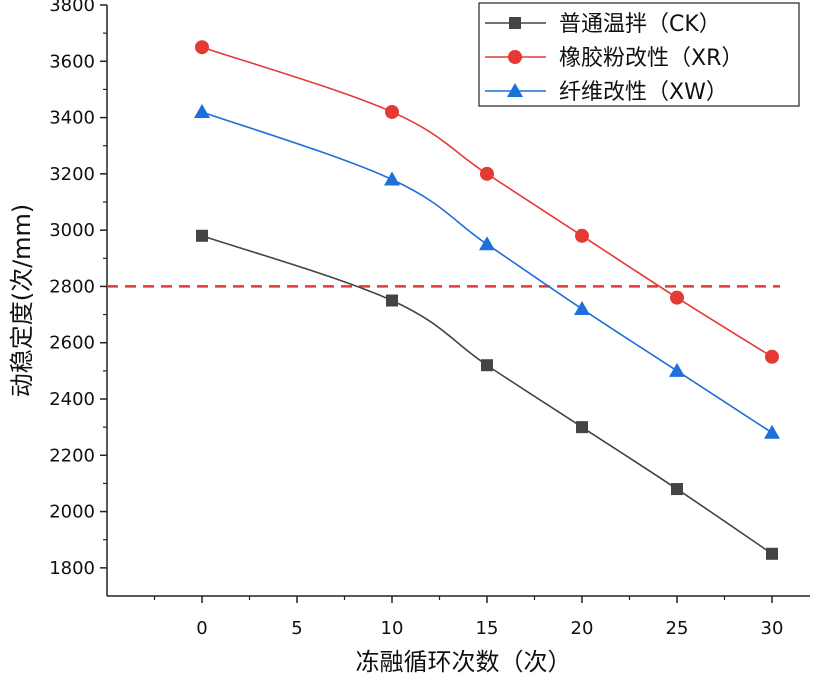 Image resolution: width=815 pixels, height=683 pixels. What do you see at coordinates (72, 568) in the screenshot?
I see `y-tick-label: 1800` at bounding box center [72, 568].